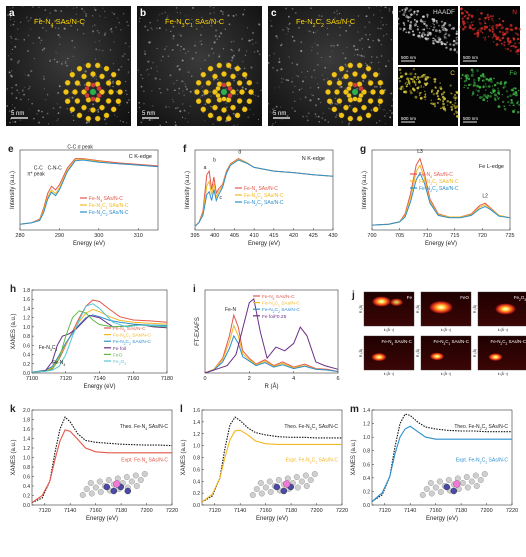 The height and width of the screenshot is (557, 526). I want to click on wavelet-sample-label: Fe-N2C2 SAs/N-C, so click(508, 342).